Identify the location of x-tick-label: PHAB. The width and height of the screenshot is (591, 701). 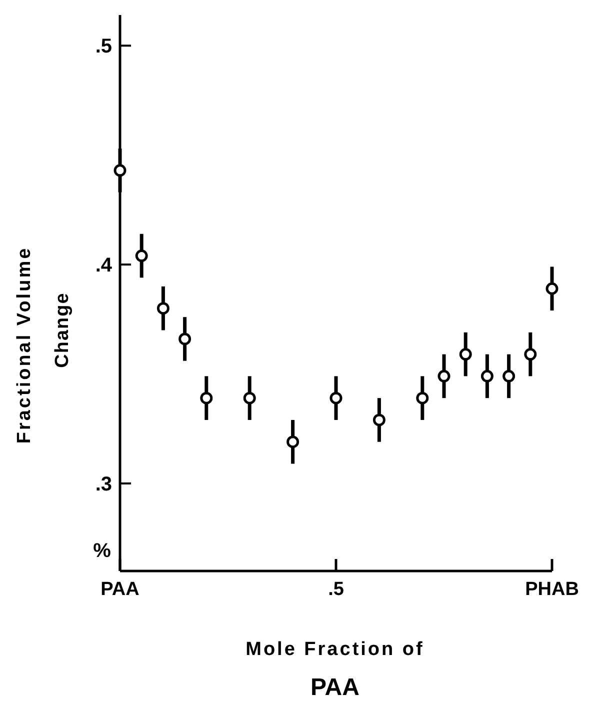
(552, 589).